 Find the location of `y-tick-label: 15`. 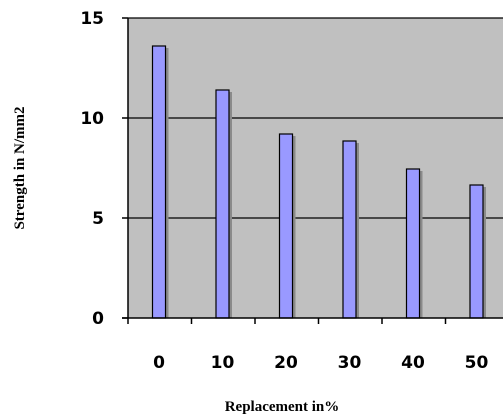

y-tick-label: 15 is located at coordinates (92, 19).